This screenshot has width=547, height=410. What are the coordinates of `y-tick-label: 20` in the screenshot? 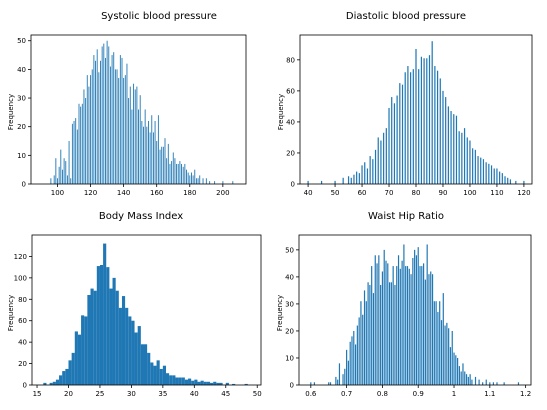 It's located at (22, 364).